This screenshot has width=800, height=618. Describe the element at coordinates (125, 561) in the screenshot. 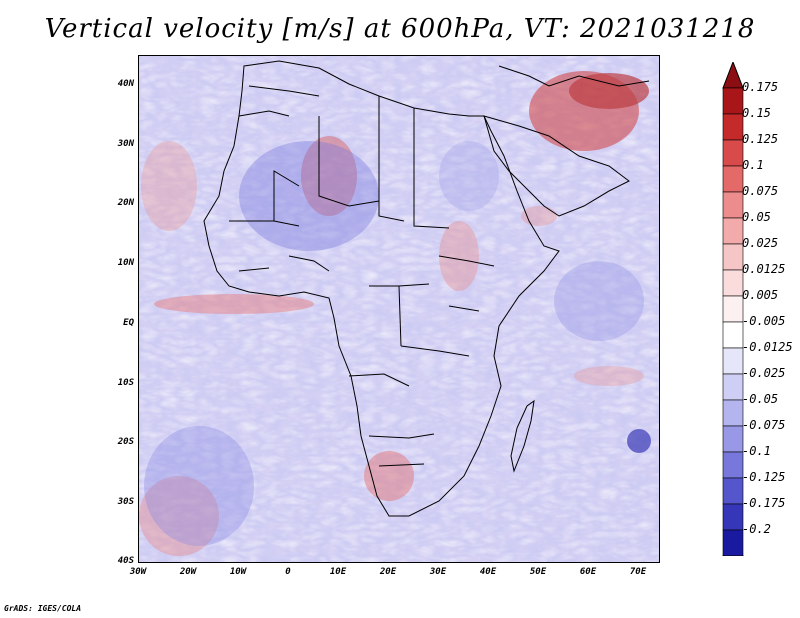

I see `lat-label: 40S` at that location.